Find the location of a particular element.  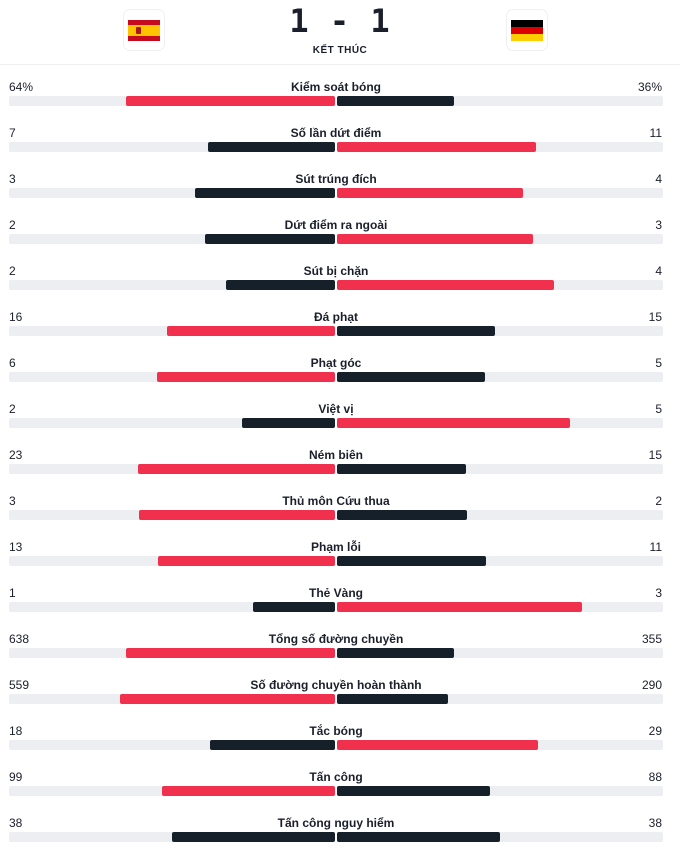

stat-row: 7 Số lần dứt điểm 11 is located at coordinates (340, 147).